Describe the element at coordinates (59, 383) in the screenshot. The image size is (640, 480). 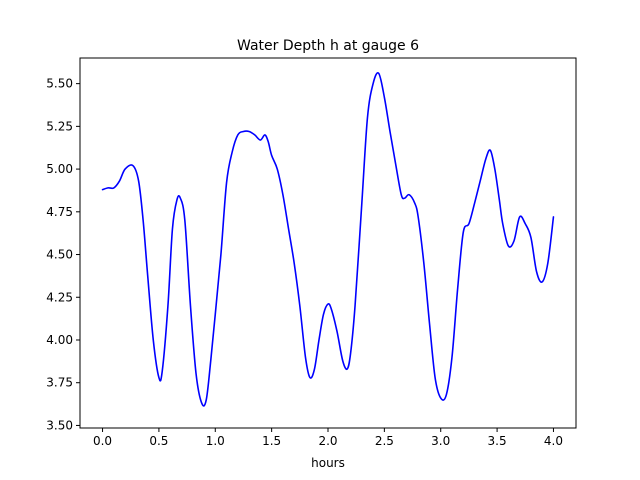
I see `y-tick-label: 3.75` at that location.